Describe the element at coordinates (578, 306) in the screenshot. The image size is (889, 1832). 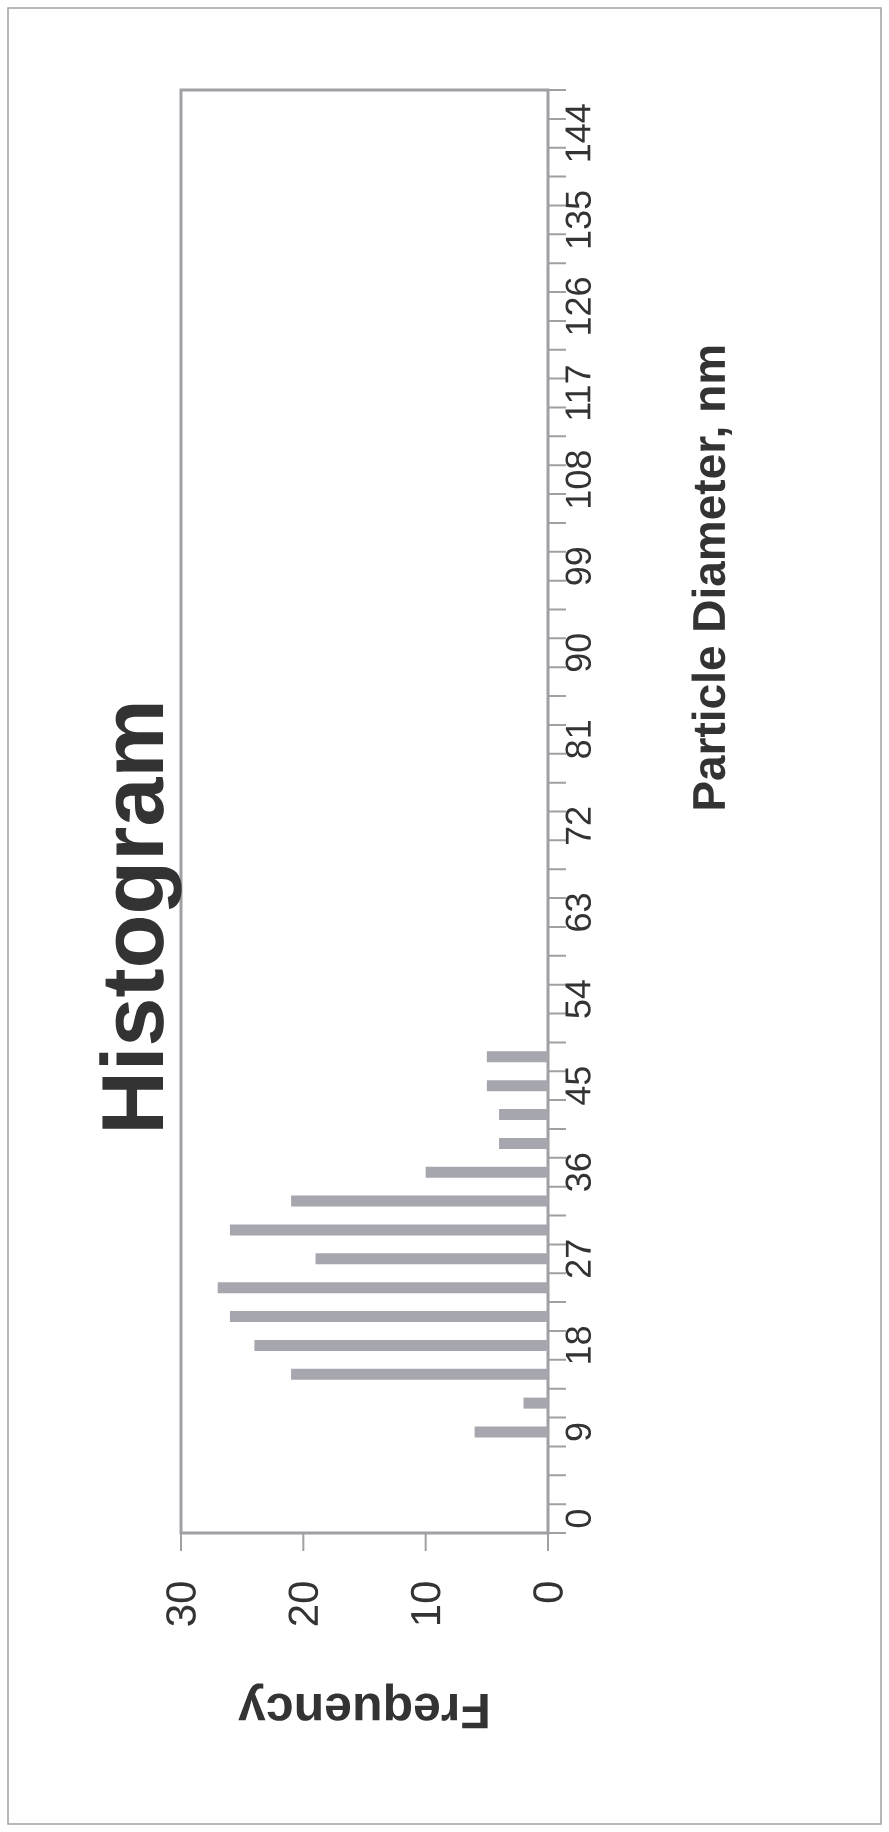
I see `y-tick-label: 126` at that location.